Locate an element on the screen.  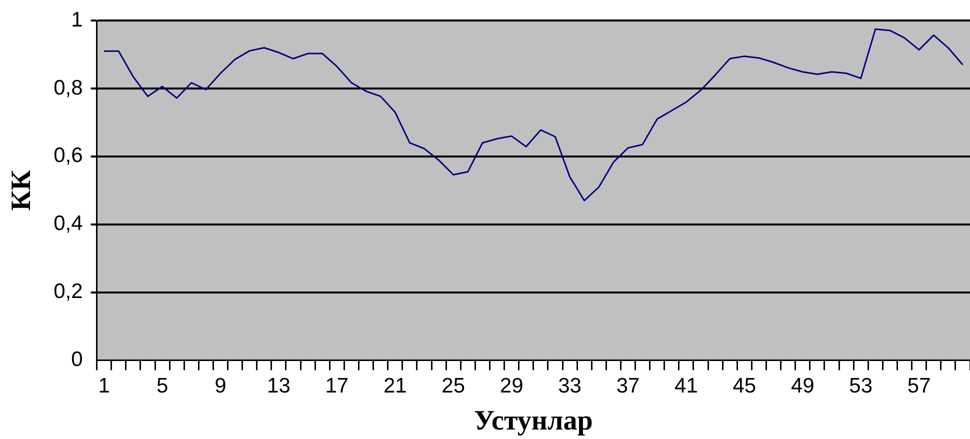
y-tick-label: 0 is located at coordinates (77, 359).